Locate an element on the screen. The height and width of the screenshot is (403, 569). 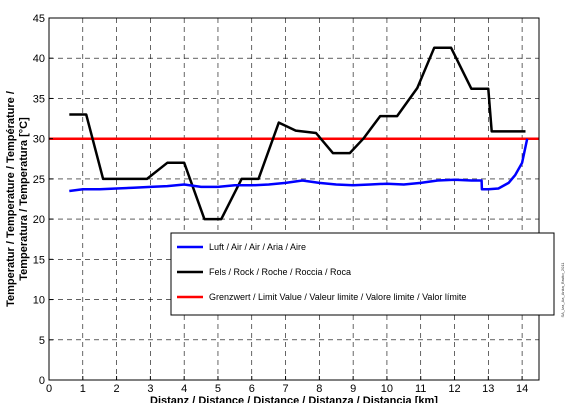
x-tick-label: 6 is located at coordinates (252, 389).